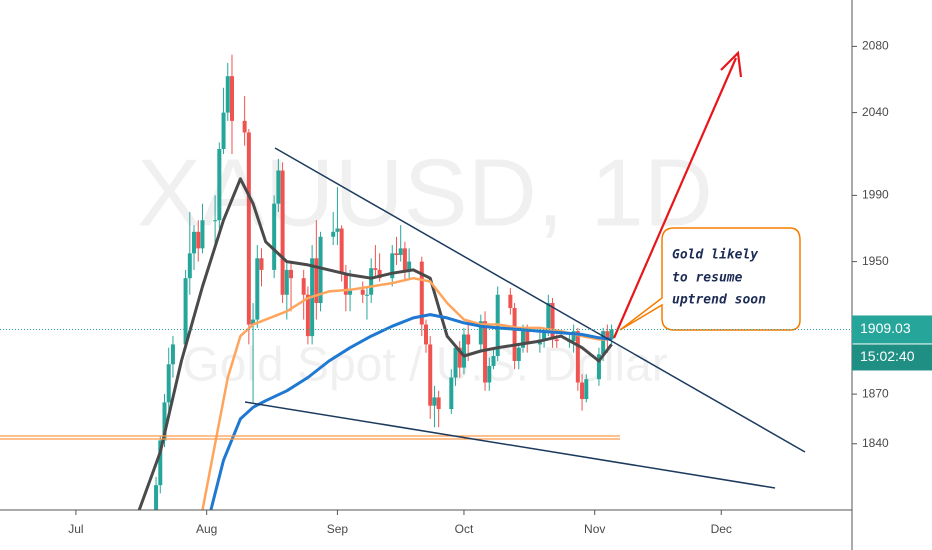  Describe the element at coordinates (875, 261) in the screenshot. I see `y-tick-label: 1950` at that location.